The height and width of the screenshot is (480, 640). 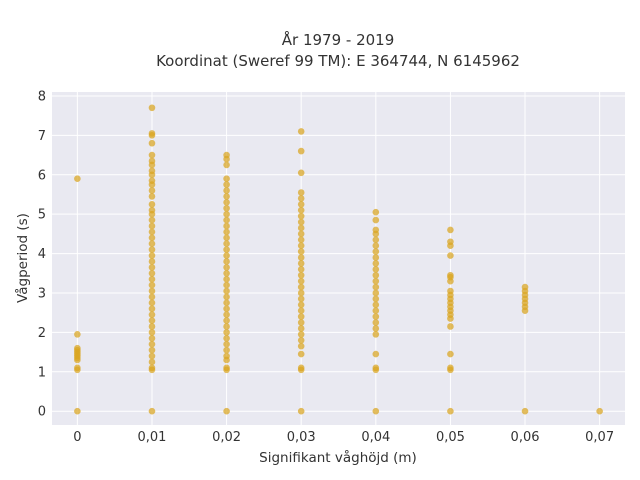 What do you see at coordinates (42, 254) in the screenshot?
I see `y-tick-label: 4` at bounding box center [42, 254].